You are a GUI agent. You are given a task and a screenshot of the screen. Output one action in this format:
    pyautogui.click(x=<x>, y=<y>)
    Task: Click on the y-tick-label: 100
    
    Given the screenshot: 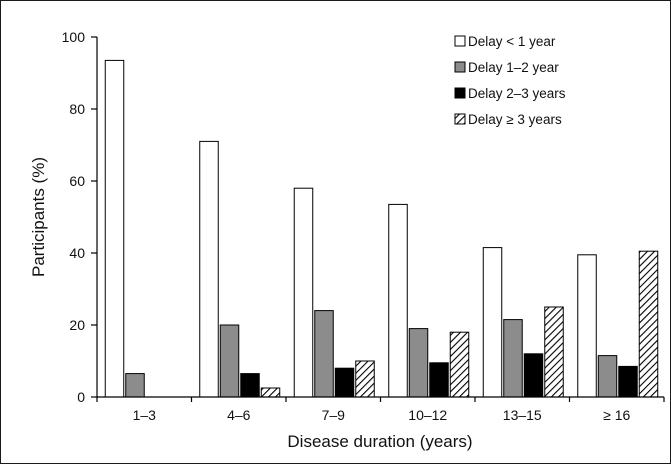 What is the action you would take?
    pyautogui.click(x=74, y=37)
    